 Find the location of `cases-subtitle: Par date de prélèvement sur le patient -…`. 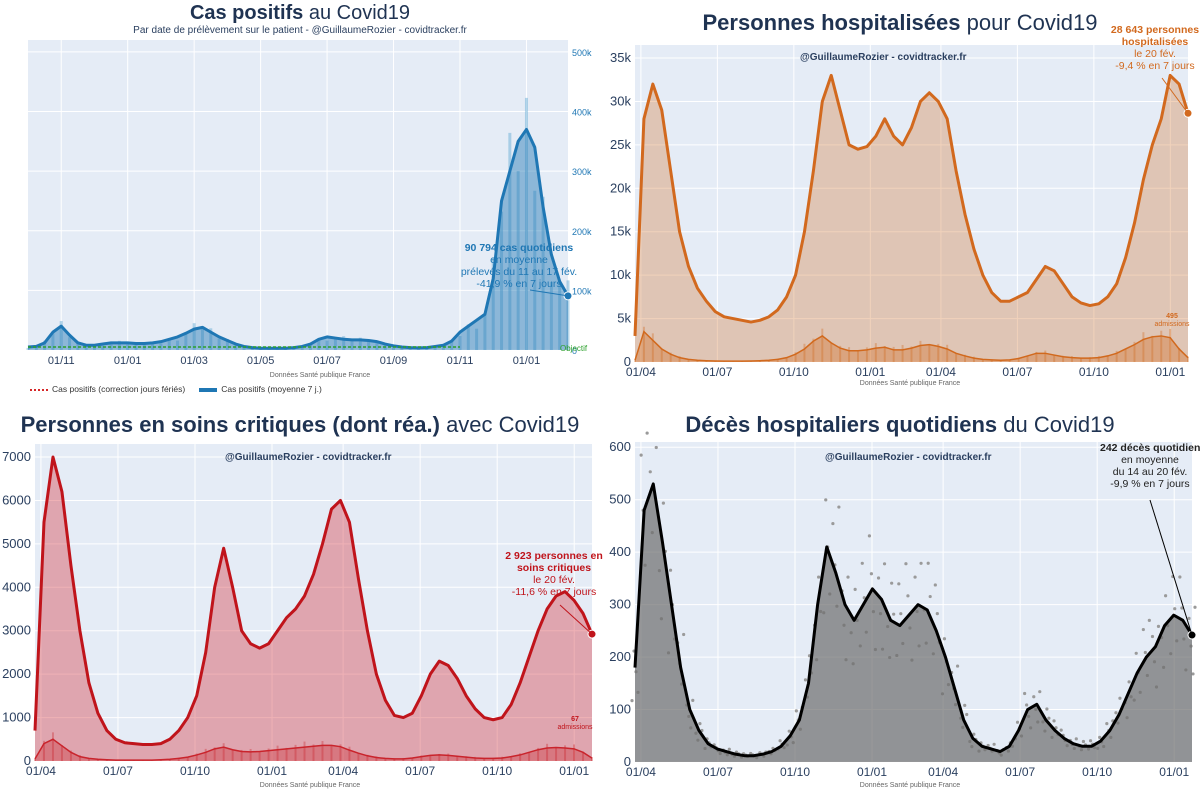

cases-subtitle: Par date de prélèvement sur le patient -… is located at coordinates (300, 30).